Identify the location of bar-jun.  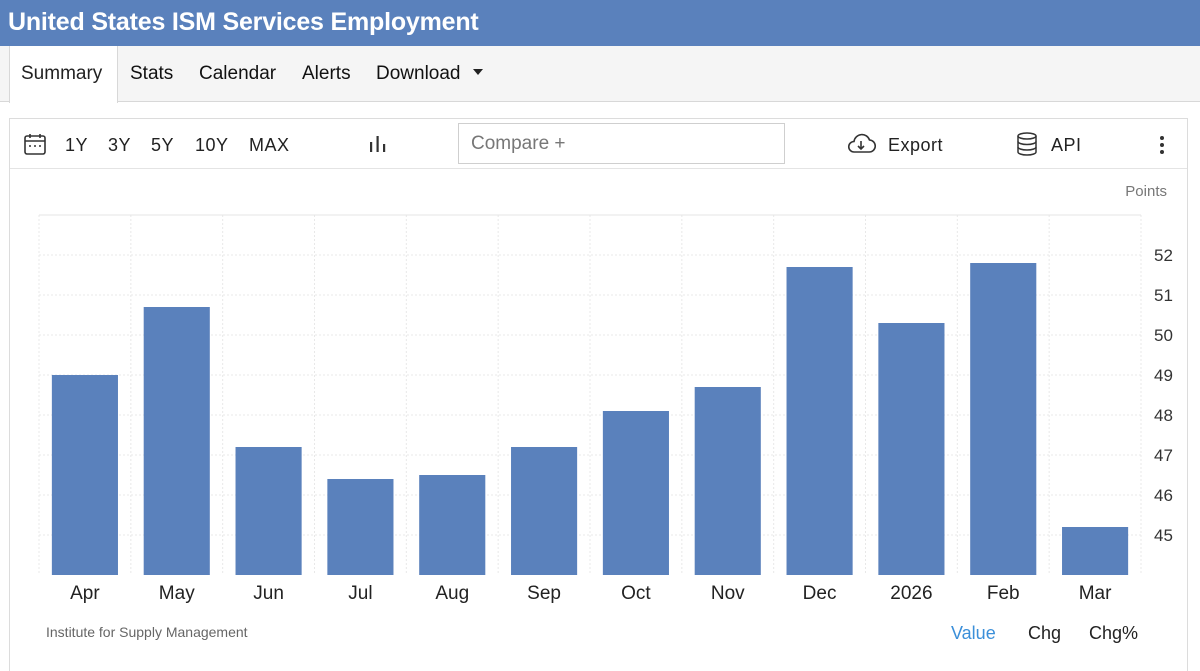
(268, 511).